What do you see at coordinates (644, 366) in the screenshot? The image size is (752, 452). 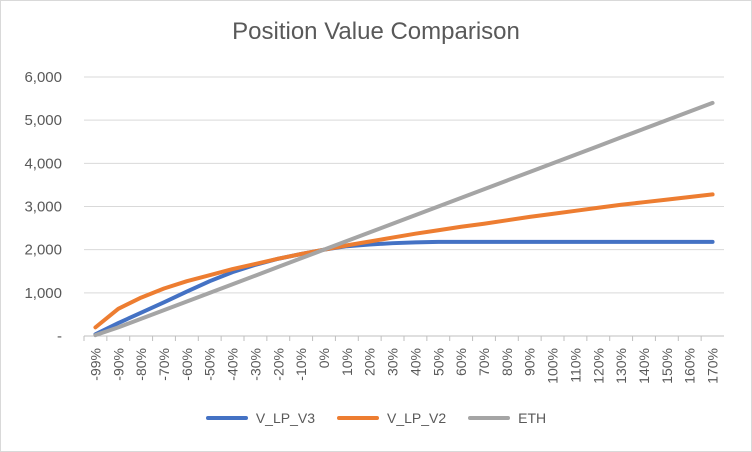 I see `x-tick-label: 140%` at bounding box center [644, 366].